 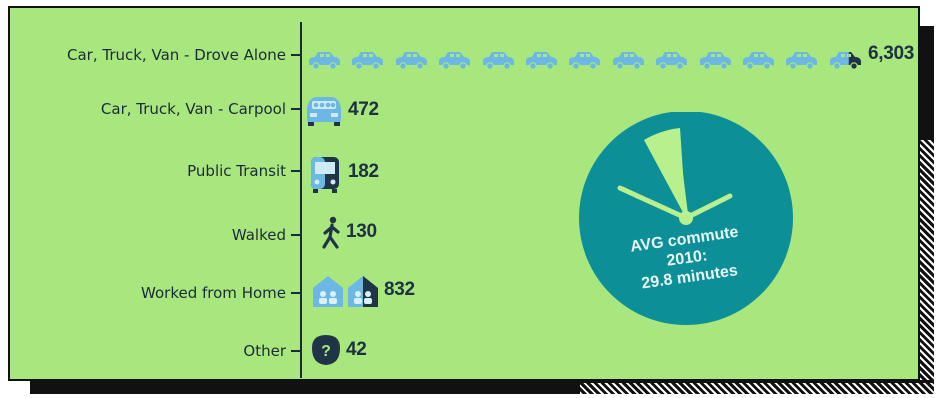 What do you see at coordinates (708, 207) in the screenshot?
I see `clock-hand-hour` at bounding box center [708, 207].